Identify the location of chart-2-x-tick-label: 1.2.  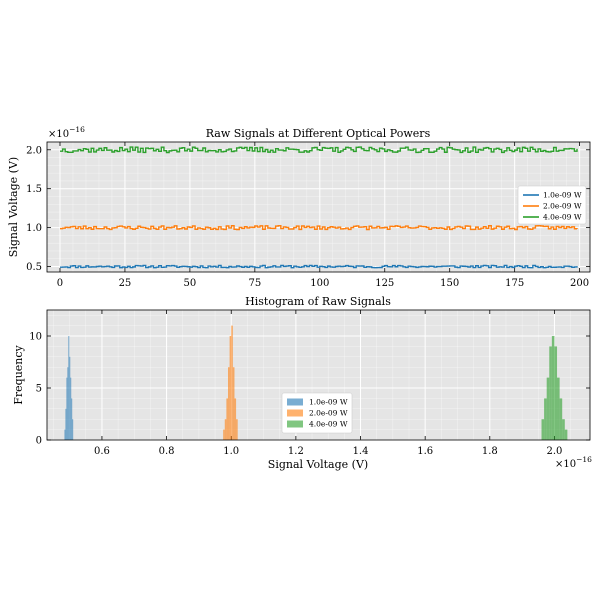
(296, 451).